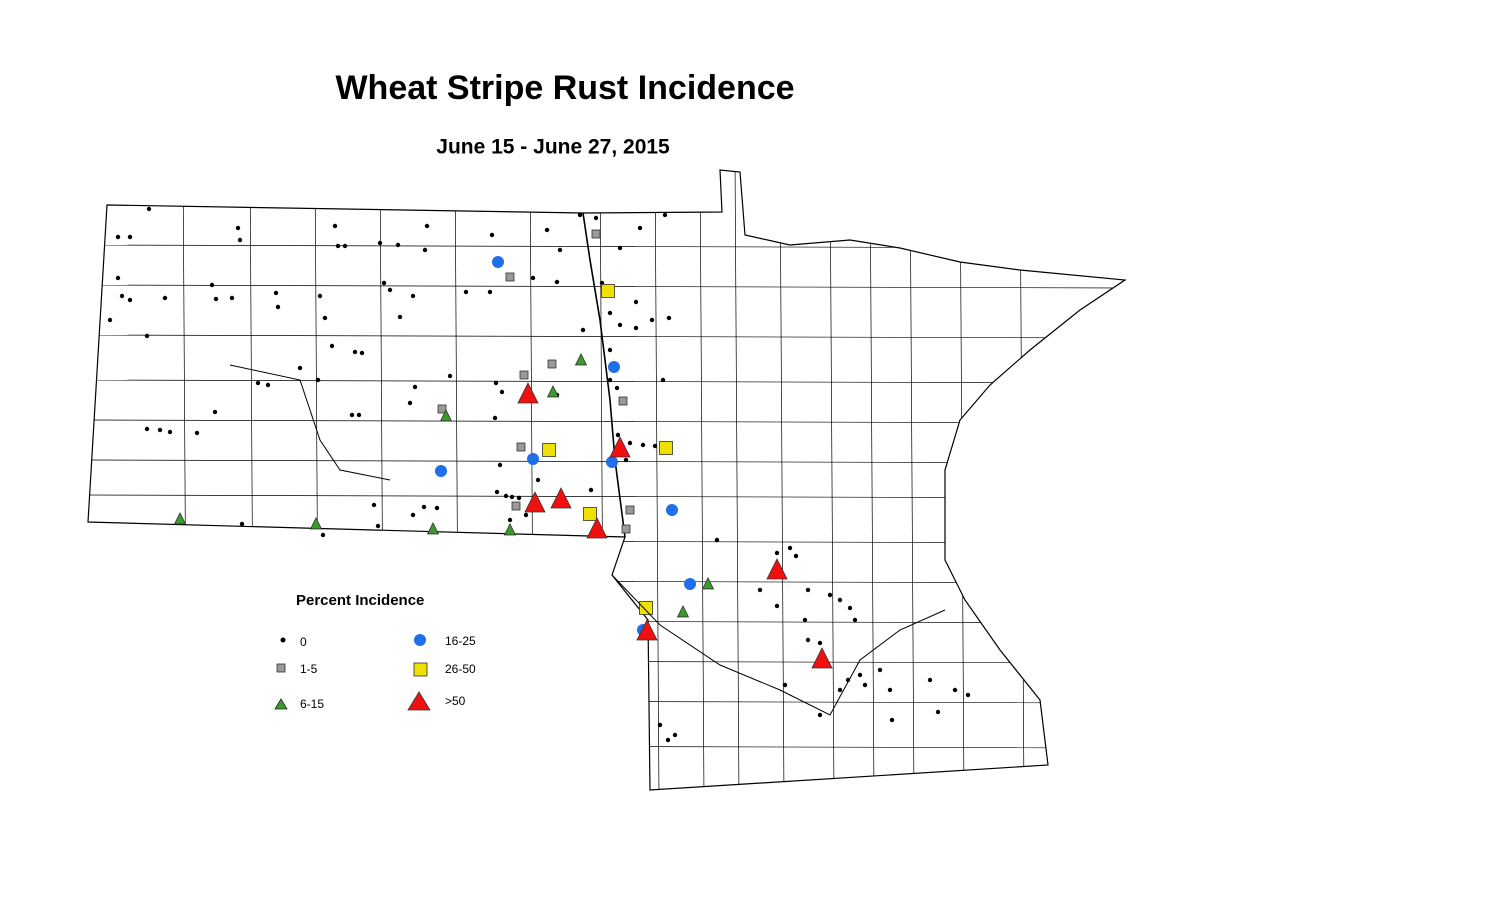 This screenshot has width=1503, height=900. Describe the element at coordinates (303, 642) in the screenshot. I see `legend-label: 0` at that location.